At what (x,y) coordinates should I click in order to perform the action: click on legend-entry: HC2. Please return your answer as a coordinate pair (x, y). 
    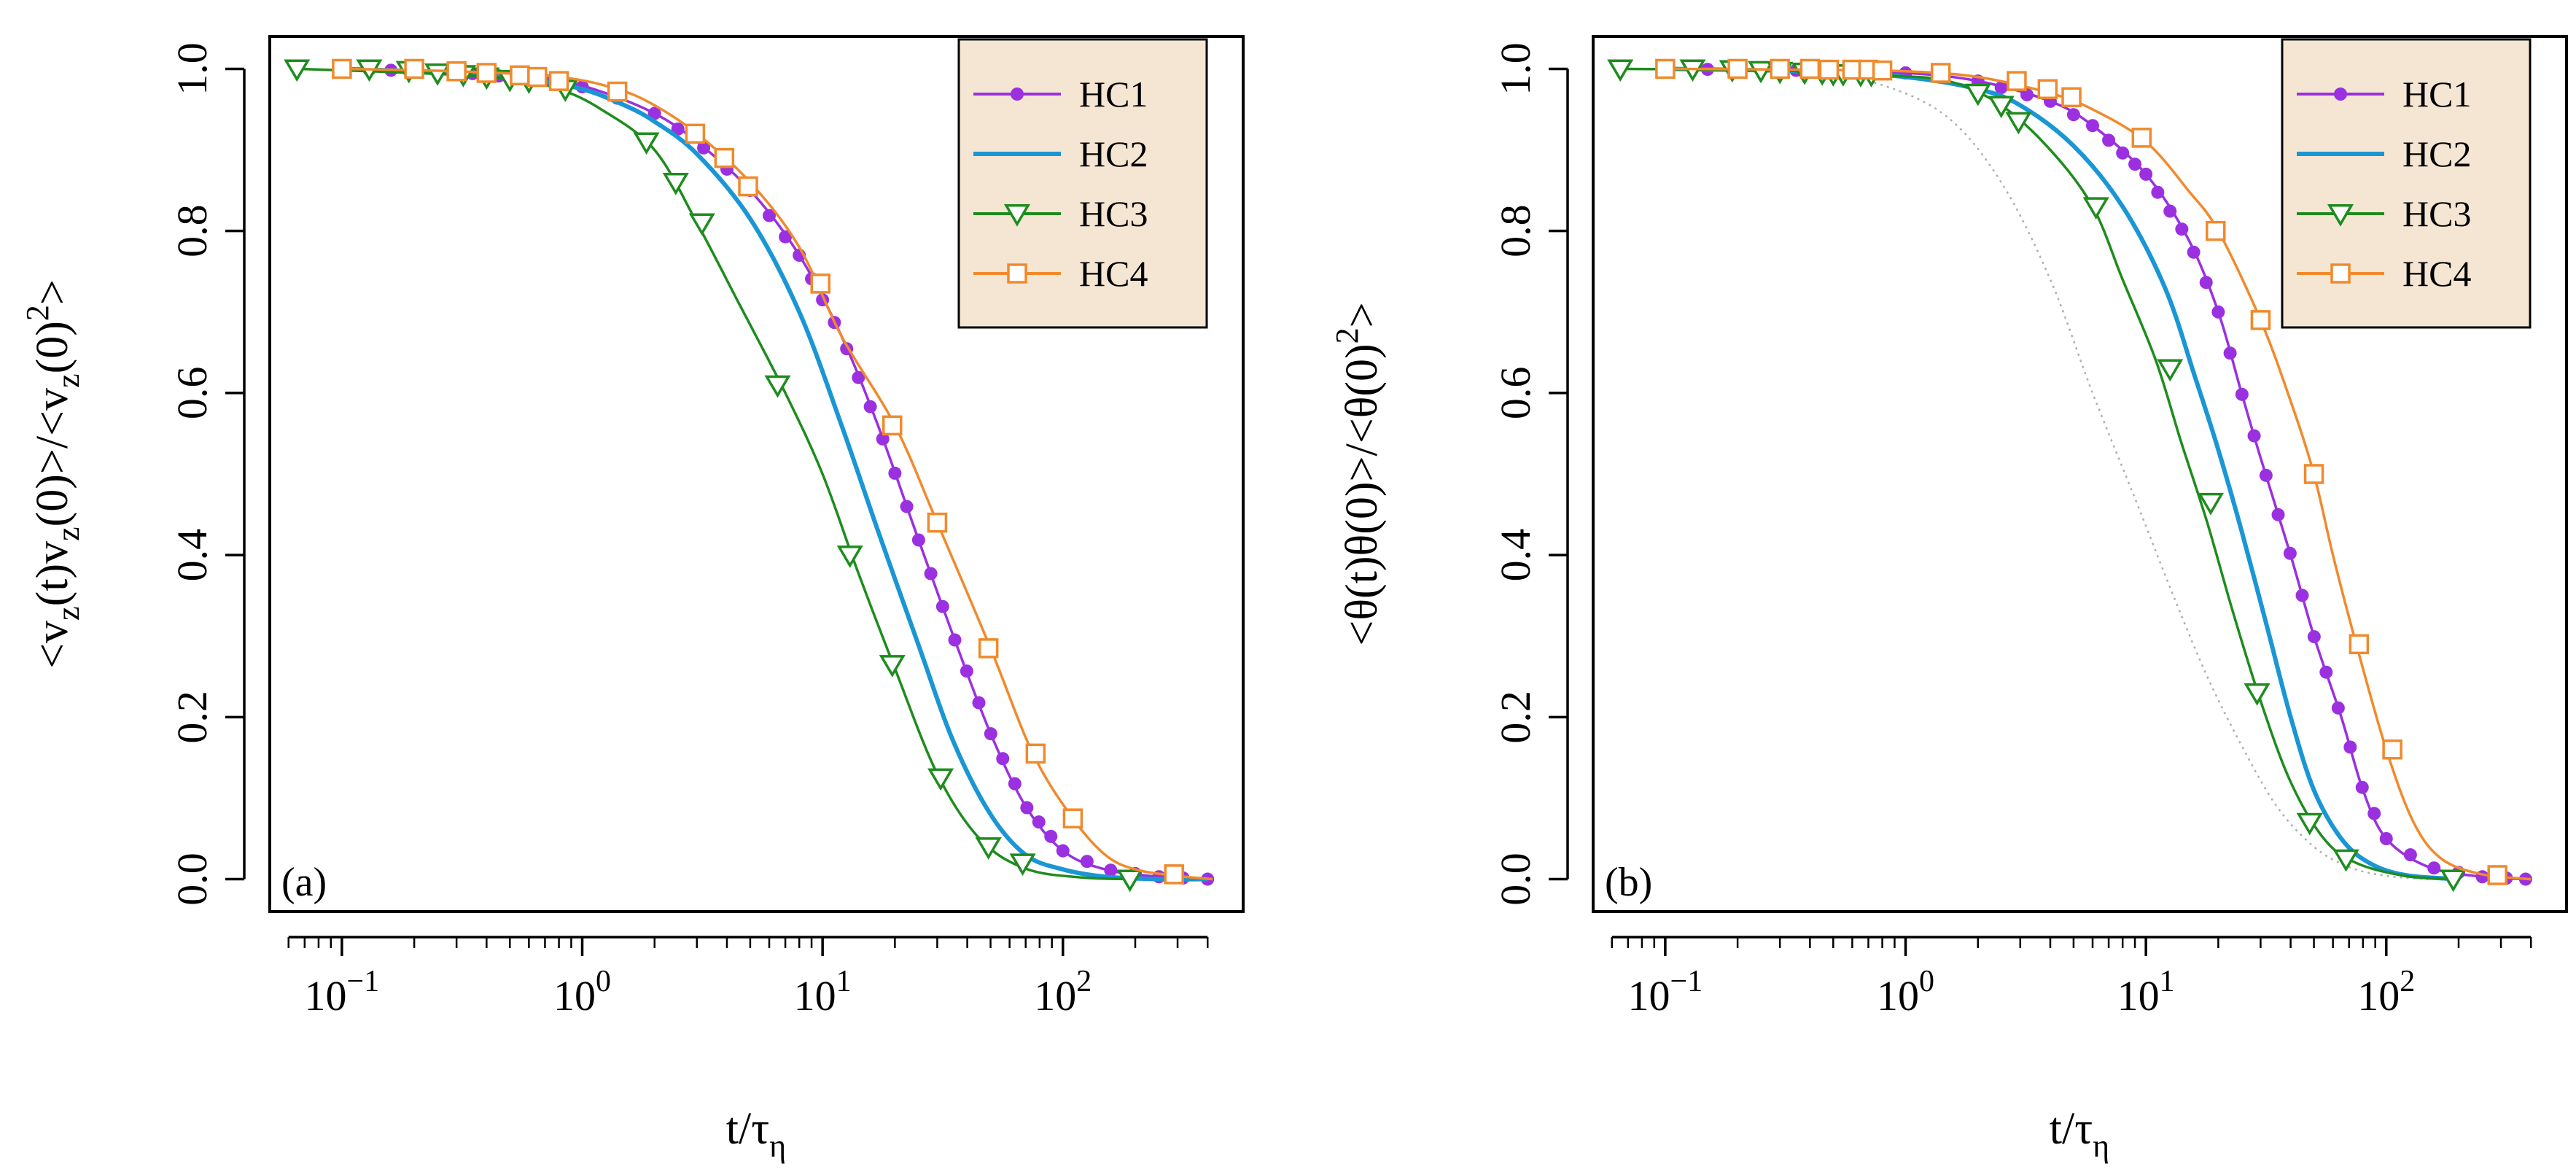
    Looking at the image, I should click on (2384, 153).